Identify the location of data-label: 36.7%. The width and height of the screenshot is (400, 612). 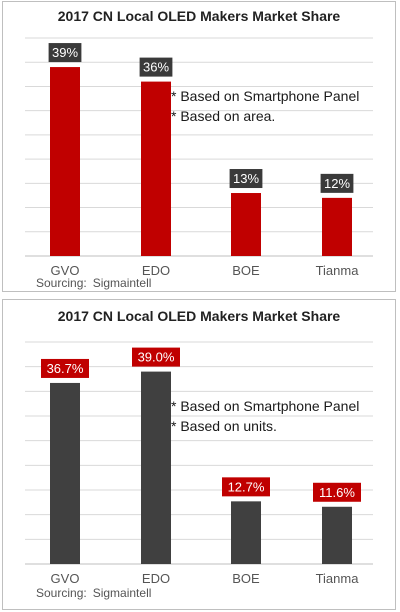
(65, 368).